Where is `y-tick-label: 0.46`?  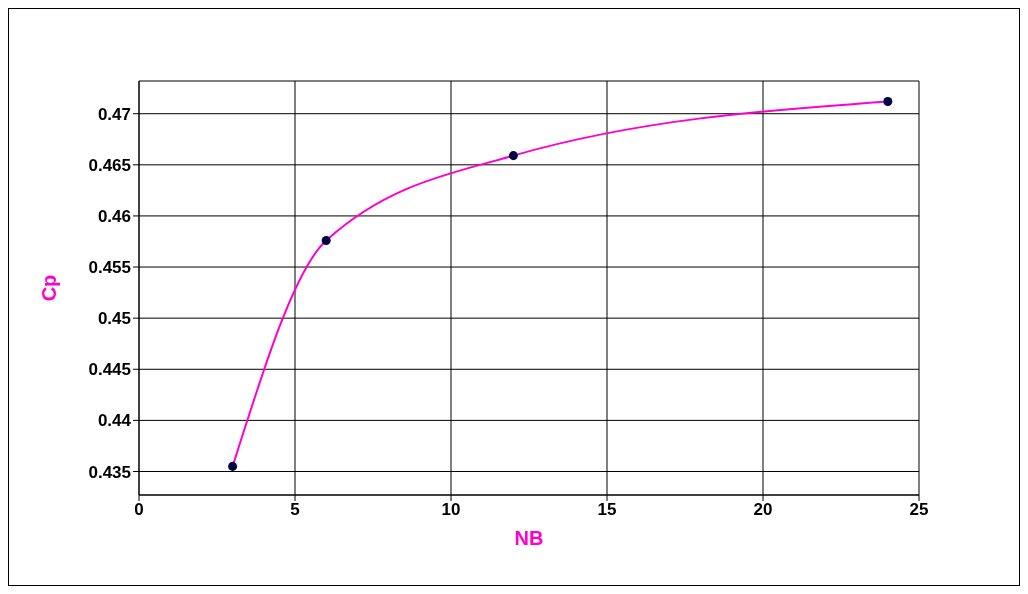
y-tick-label: 0.46 is located at coordinates (114, 216).